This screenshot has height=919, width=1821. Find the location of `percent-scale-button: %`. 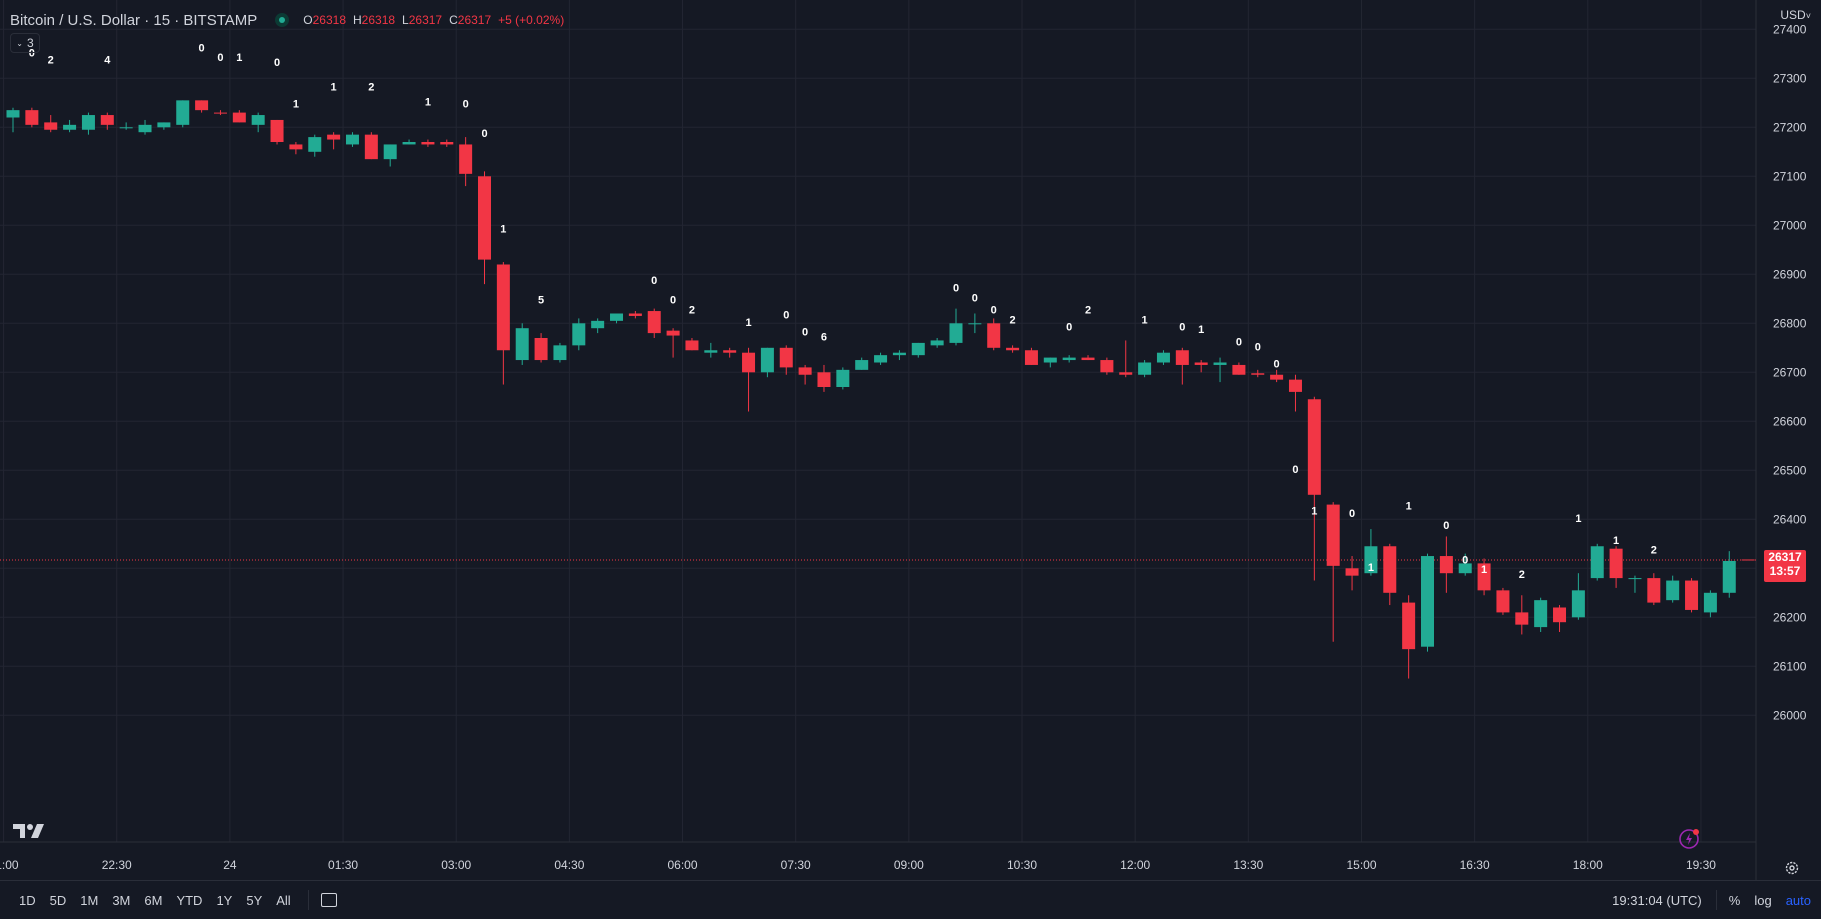

percent-scale-button: % is located at coordinates (1734, 900).